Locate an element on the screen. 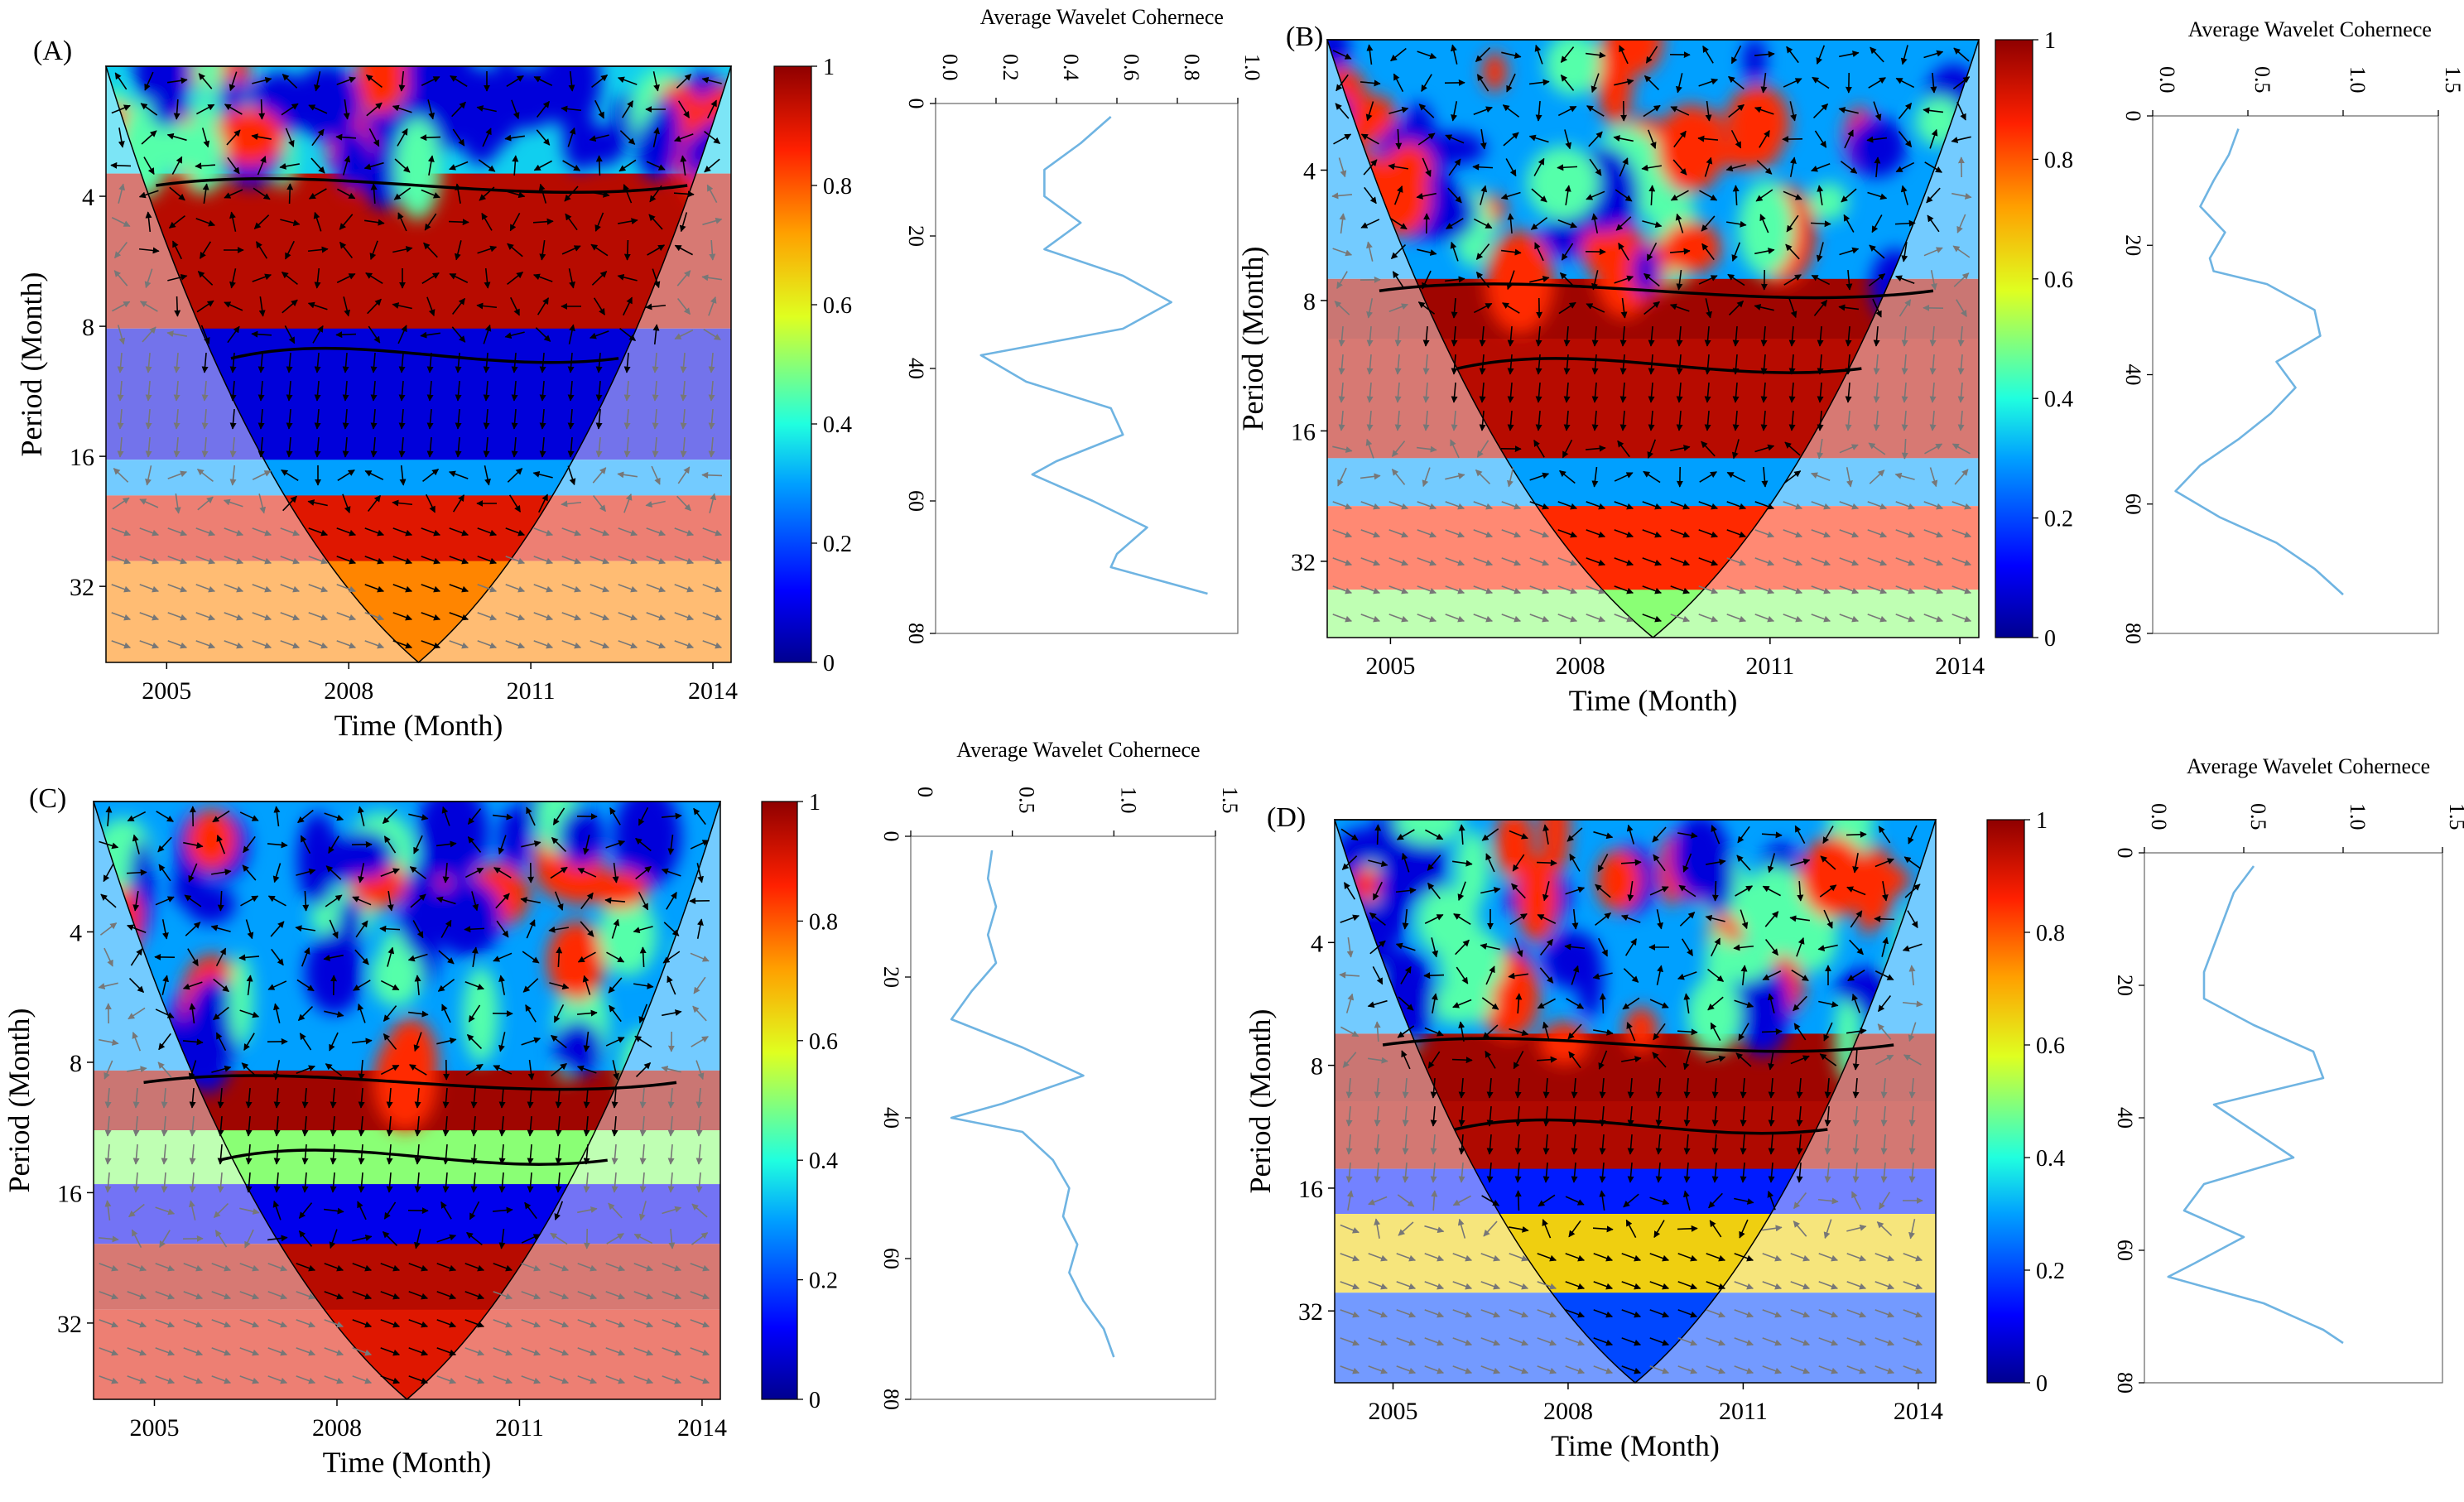 Image resolution: width=2464 pixels, height=1502 pixels. avg-period-tick-label: 20 is located at coordinates (2125, 985).